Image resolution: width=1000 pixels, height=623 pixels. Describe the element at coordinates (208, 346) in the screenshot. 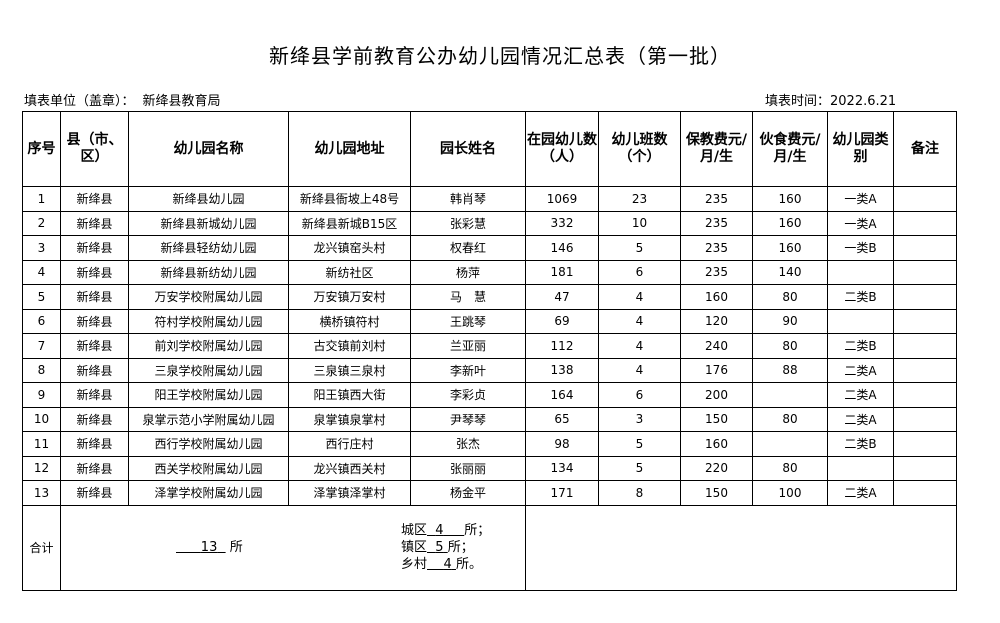

I see `kindergarten-name-cell: 前刘学校附属幼儿园` at that location.